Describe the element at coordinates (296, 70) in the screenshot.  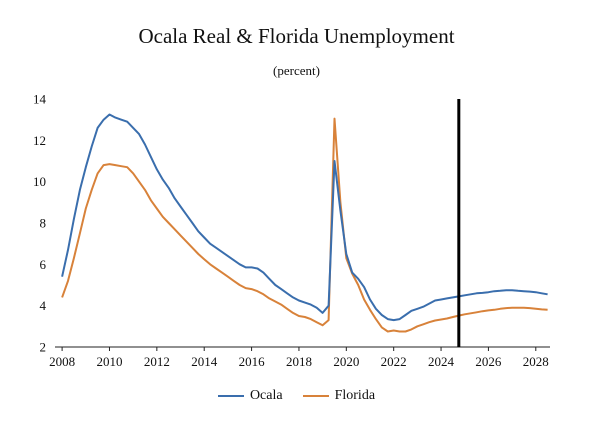
I see `chart-subtitle: (percent)` at that location.